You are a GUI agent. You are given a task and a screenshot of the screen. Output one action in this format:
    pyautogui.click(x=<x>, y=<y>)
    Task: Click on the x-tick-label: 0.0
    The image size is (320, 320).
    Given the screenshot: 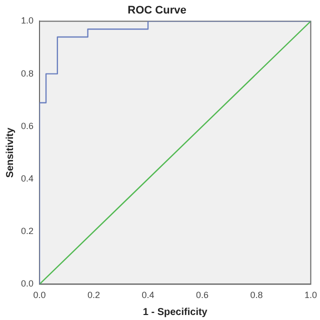 What is the action you would take?
    pyautogui.click(x=39, y=295)
    